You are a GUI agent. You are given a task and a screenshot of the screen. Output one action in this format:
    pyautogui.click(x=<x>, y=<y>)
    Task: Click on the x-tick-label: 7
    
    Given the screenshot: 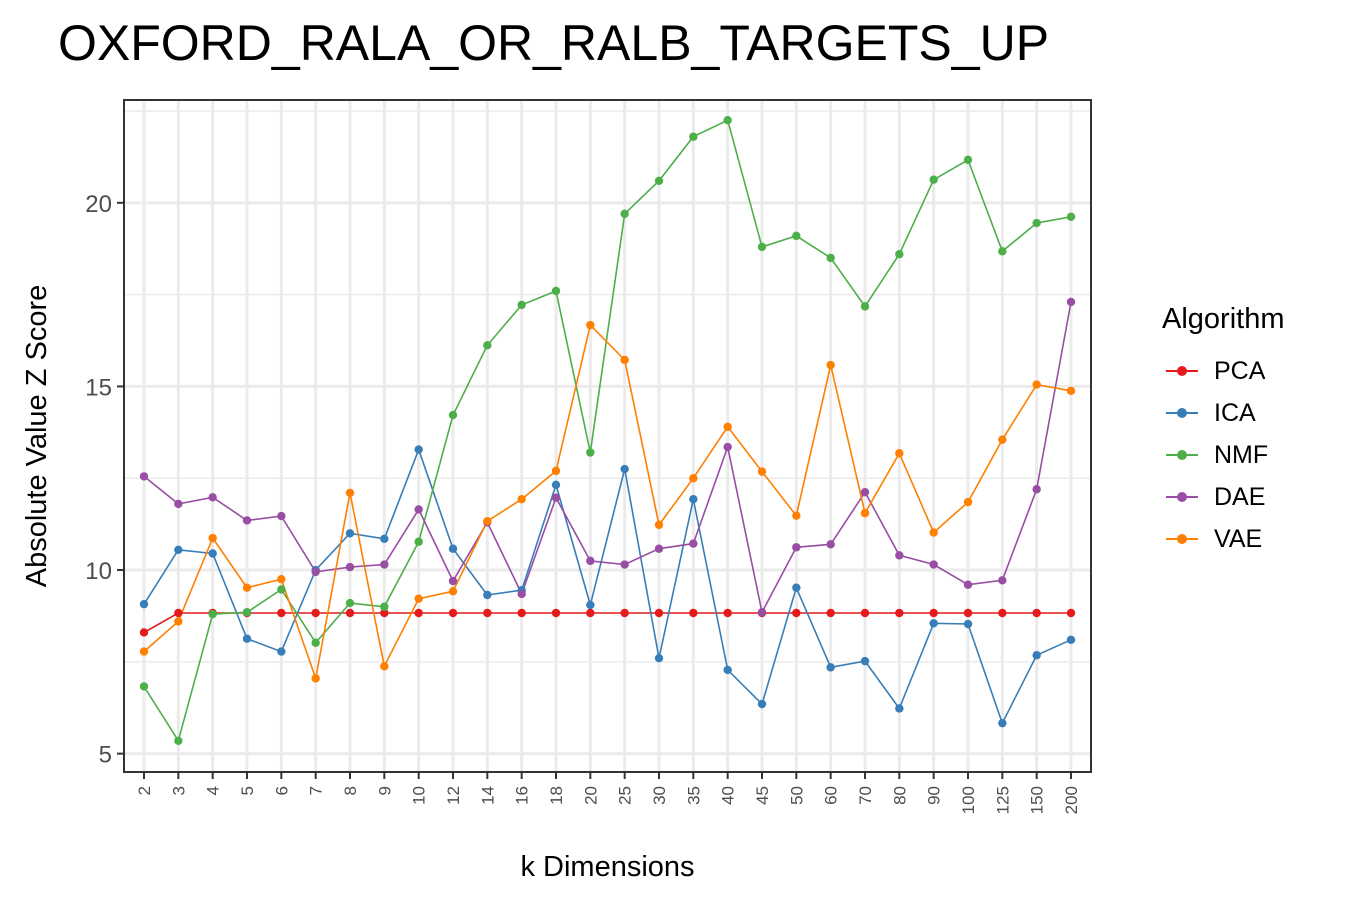 What is the action you would take?
    pyautogui.click(x=316, y=790)
    